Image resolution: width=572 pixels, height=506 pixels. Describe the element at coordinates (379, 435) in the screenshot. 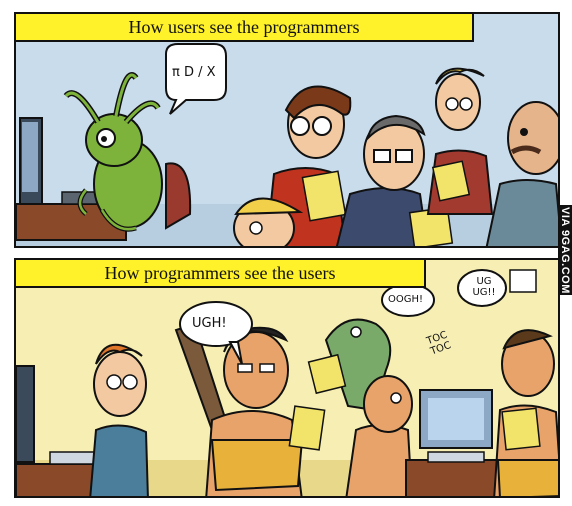

I see `caveman-bald` at that location.